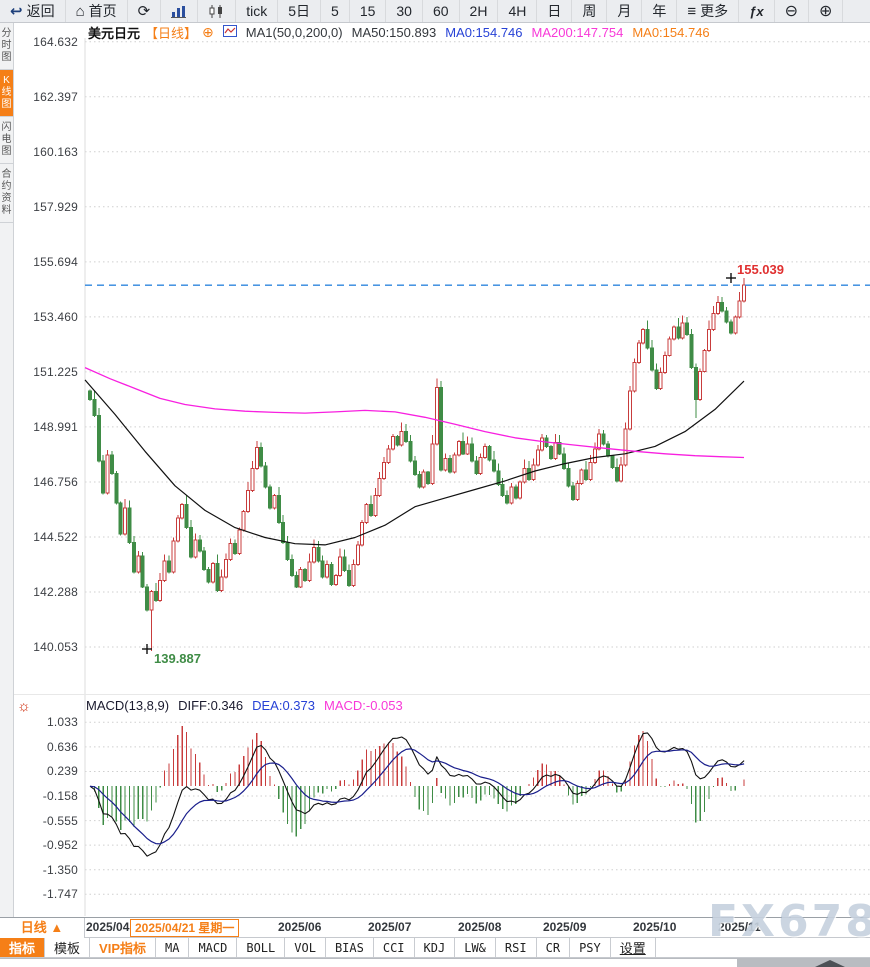 The height and width of the screenshot is (967, 870). I want to click on cr-button: CR, so click(554, 947).